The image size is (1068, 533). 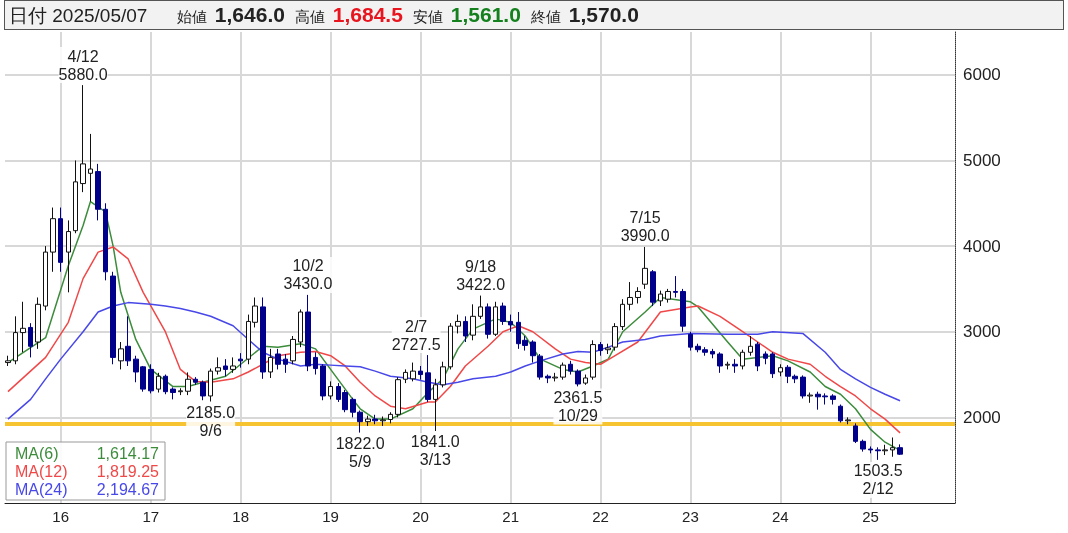 I want to click on text: MA(24), so click(x=41, y=489).